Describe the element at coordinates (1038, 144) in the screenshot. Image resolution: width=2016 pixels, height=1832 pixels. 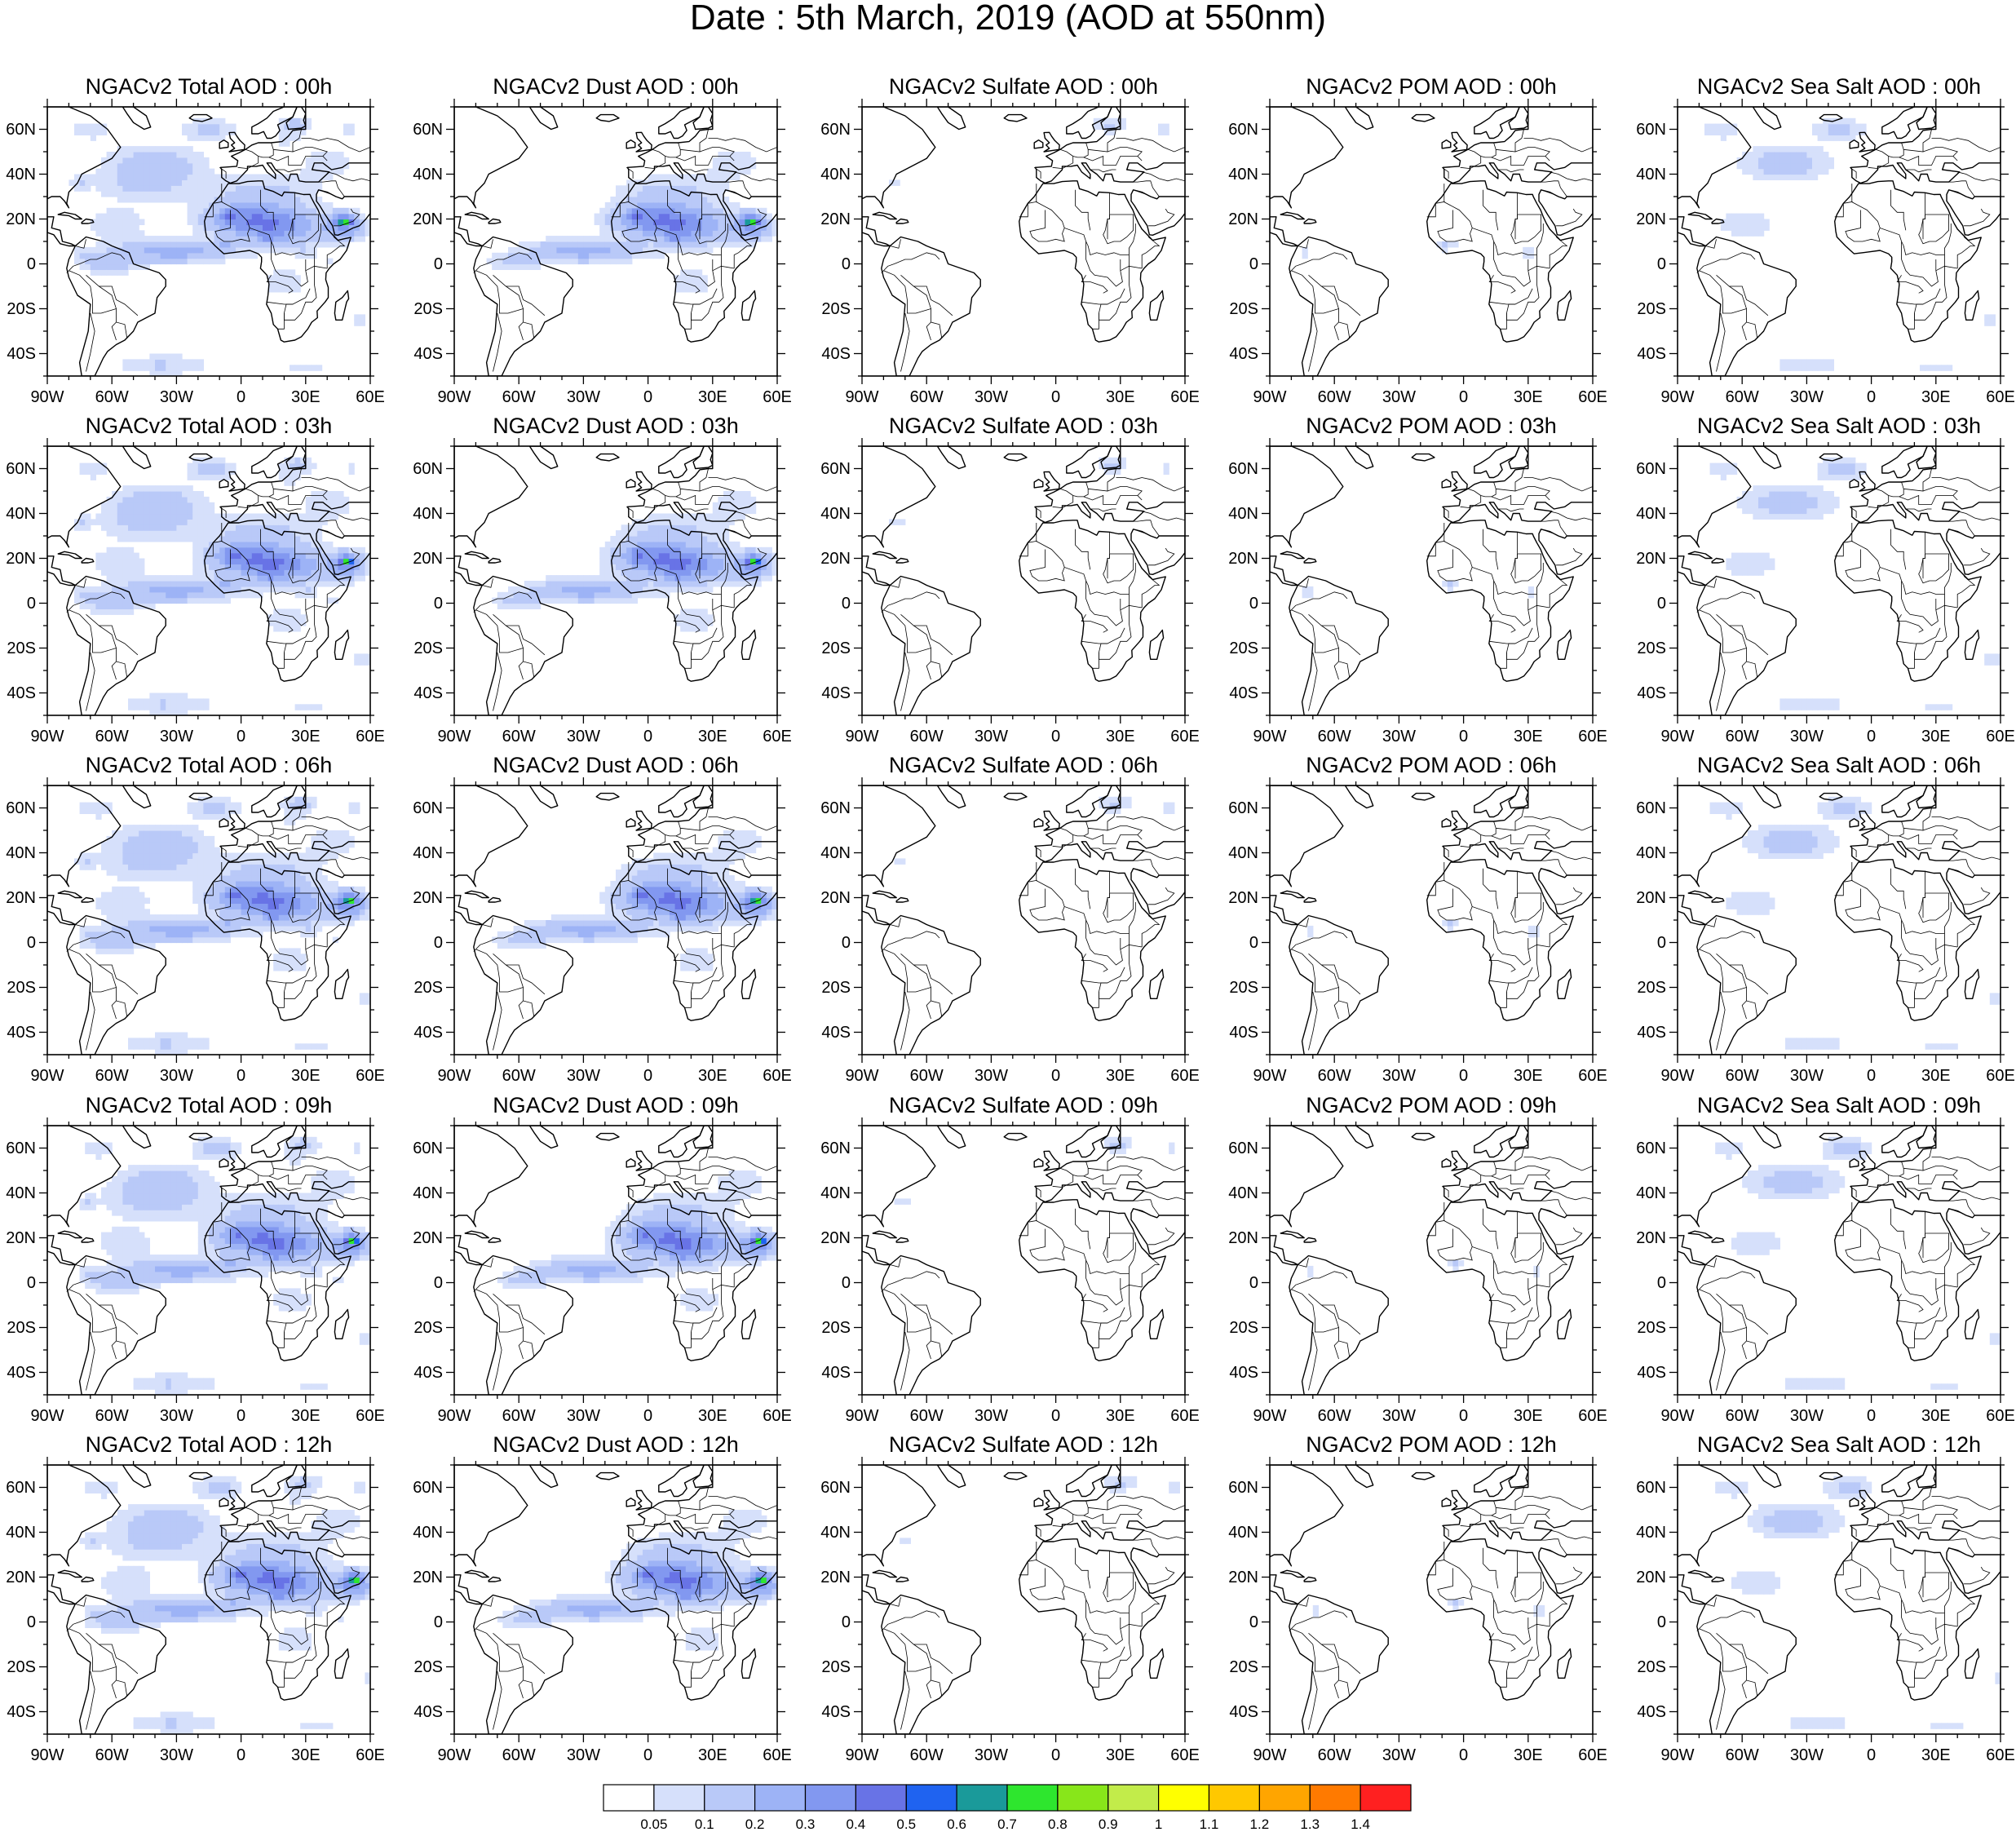
I see `coastline-ireland` at that location.